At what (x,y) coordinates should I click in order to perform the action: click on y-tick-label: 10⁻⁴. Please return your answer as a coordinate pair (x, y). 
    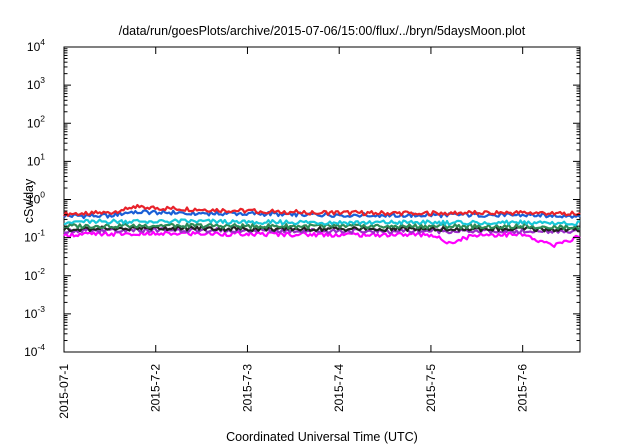
    Looking at the image, I should click on (34, 350).